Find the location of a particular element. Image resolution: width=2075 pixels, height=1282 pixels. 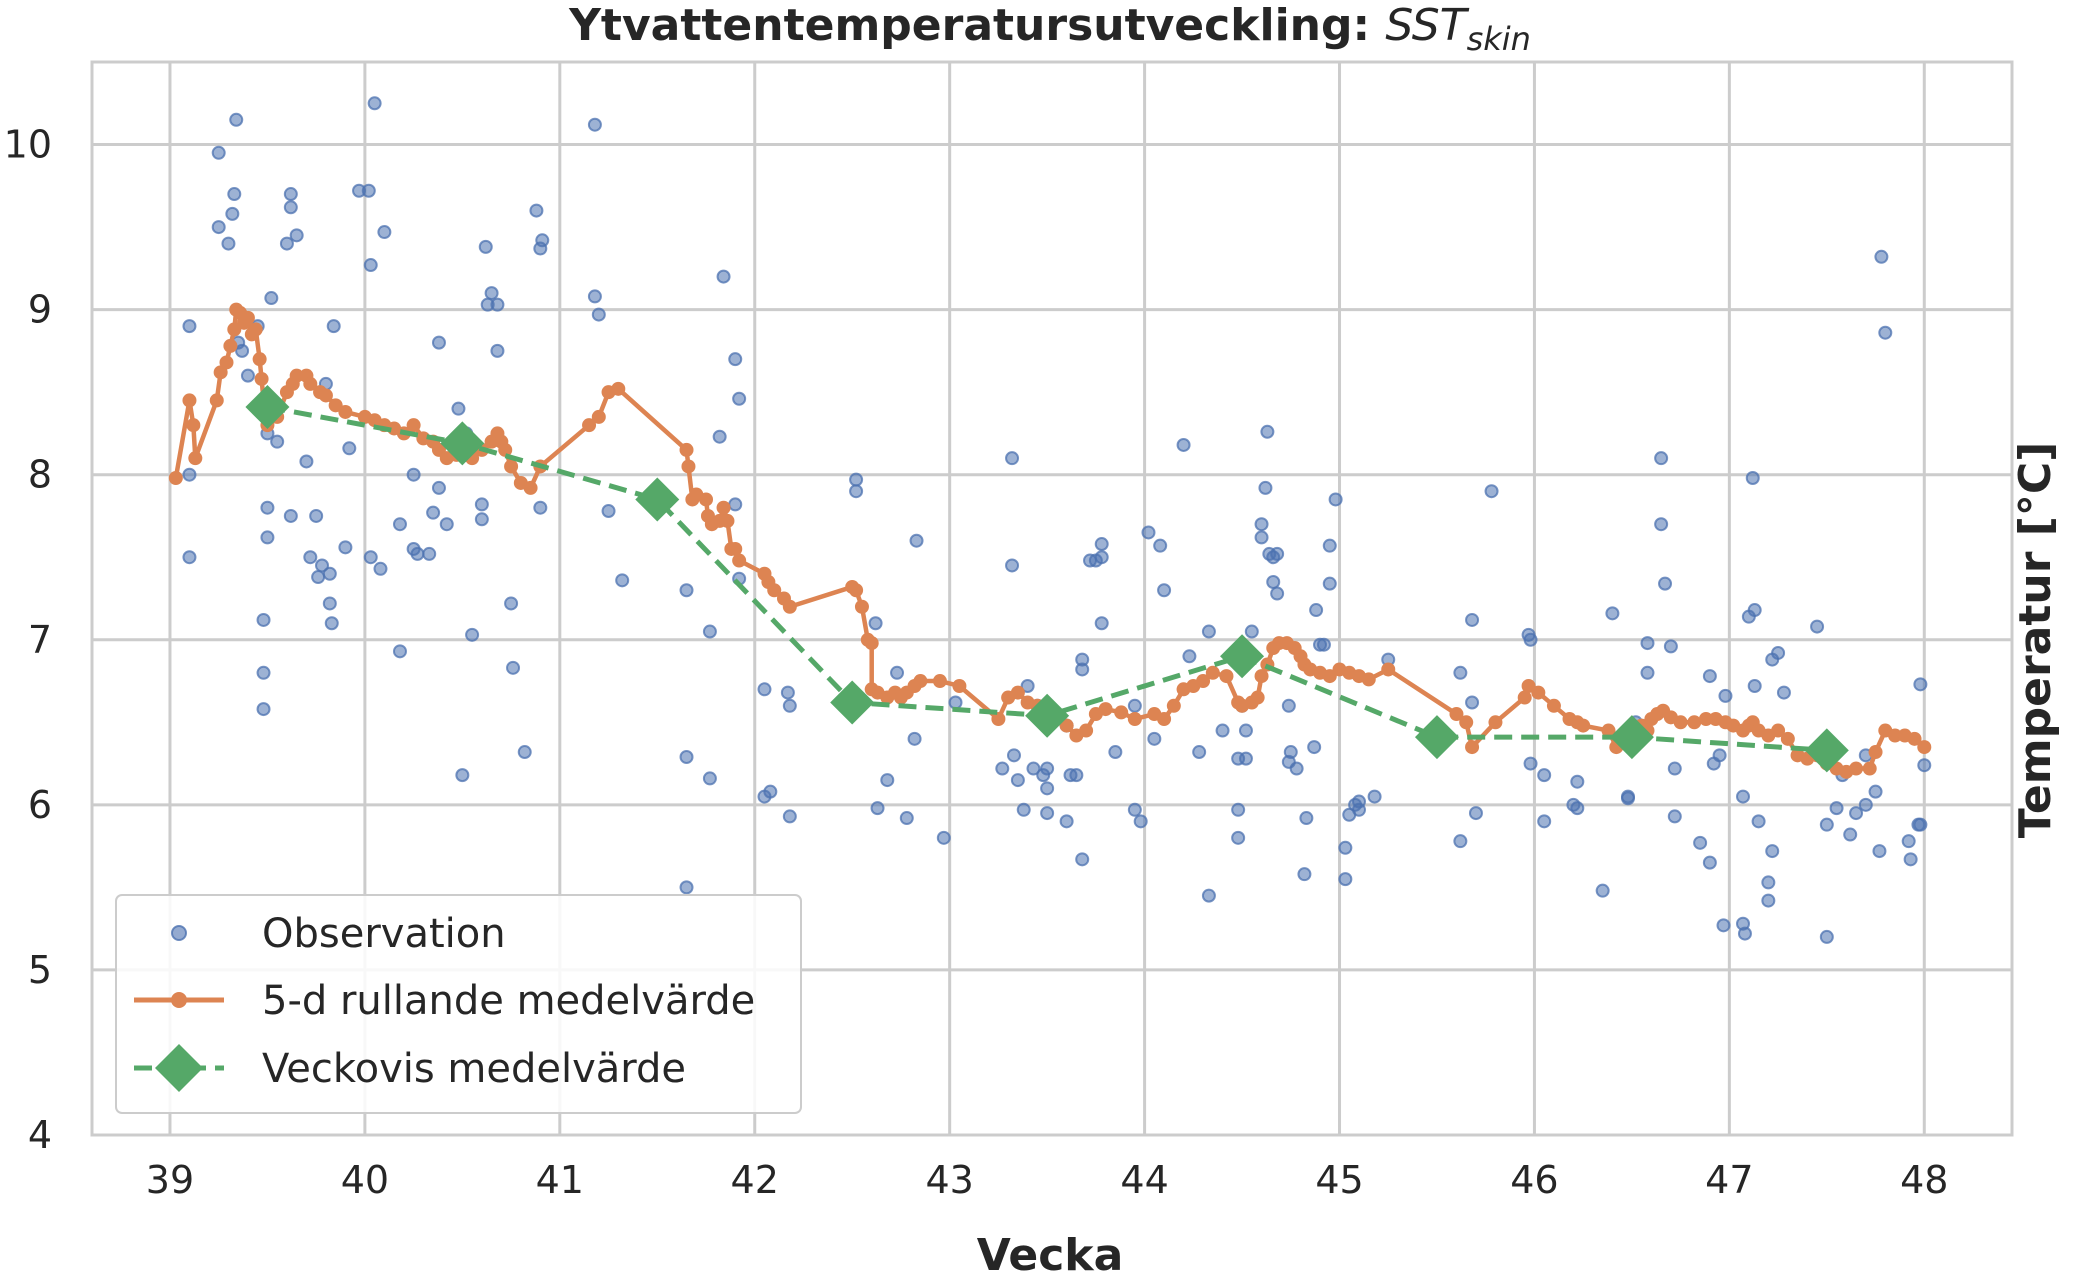

legend-label-observation: Observation is located at coordinates (384, 934).